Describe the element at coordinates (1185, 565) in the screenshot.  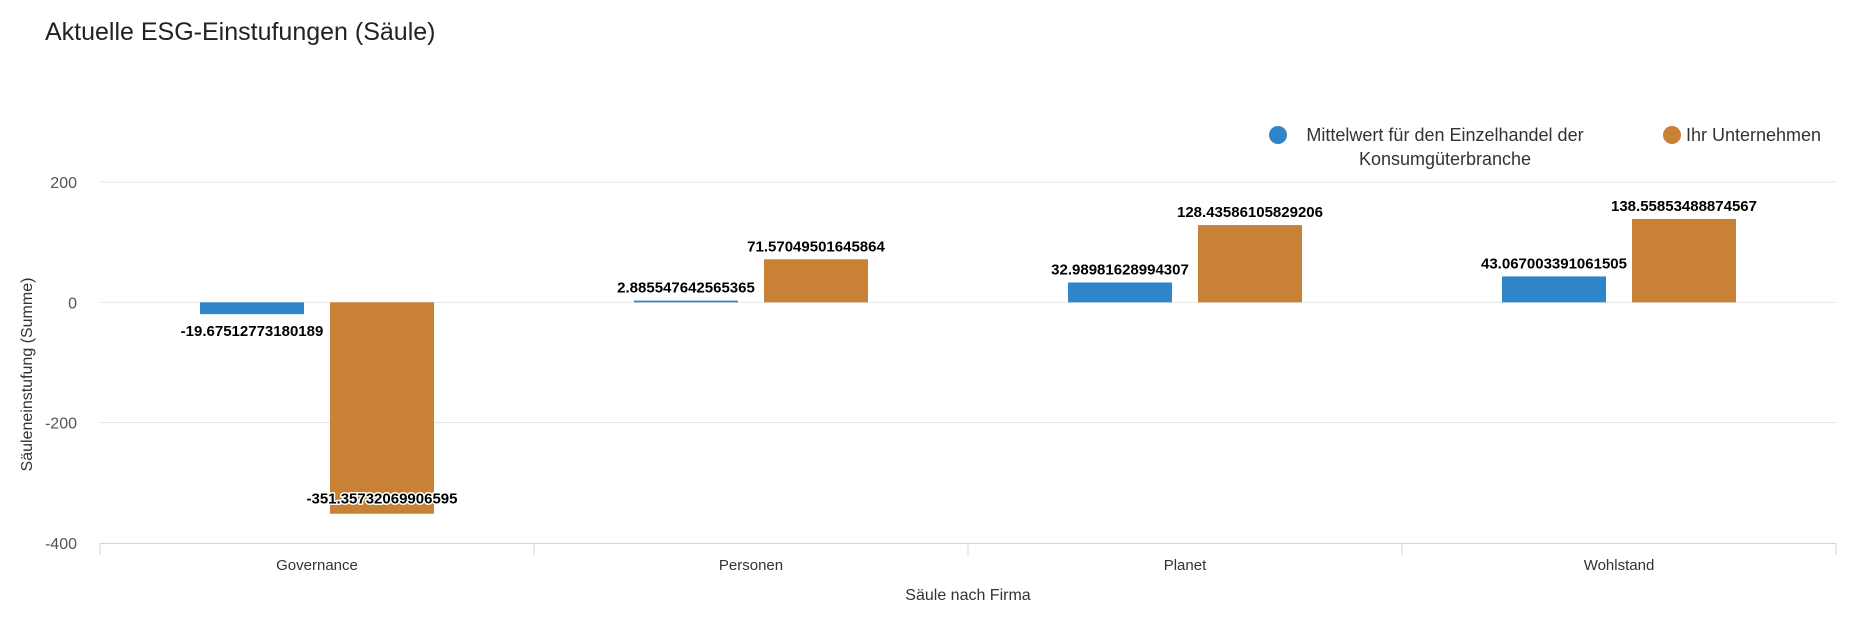
I see `x-tick-label: Planet` at that location.